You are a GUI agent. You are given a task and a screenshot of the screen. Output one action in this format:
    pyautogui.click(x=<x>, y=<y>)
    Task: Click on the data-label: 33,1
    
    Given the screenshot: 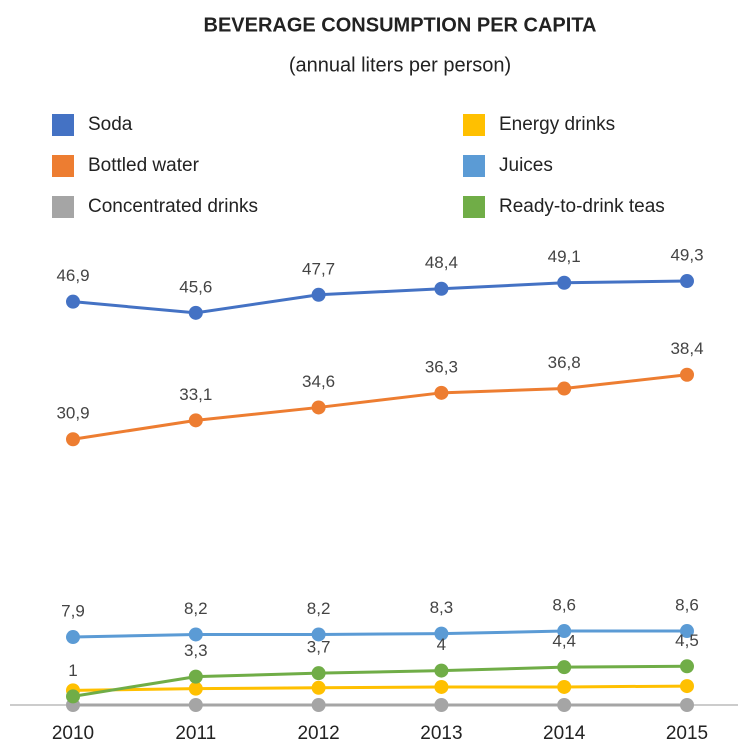 What is the action you would take?
    pyautogui.click(x=195, y=394)
    